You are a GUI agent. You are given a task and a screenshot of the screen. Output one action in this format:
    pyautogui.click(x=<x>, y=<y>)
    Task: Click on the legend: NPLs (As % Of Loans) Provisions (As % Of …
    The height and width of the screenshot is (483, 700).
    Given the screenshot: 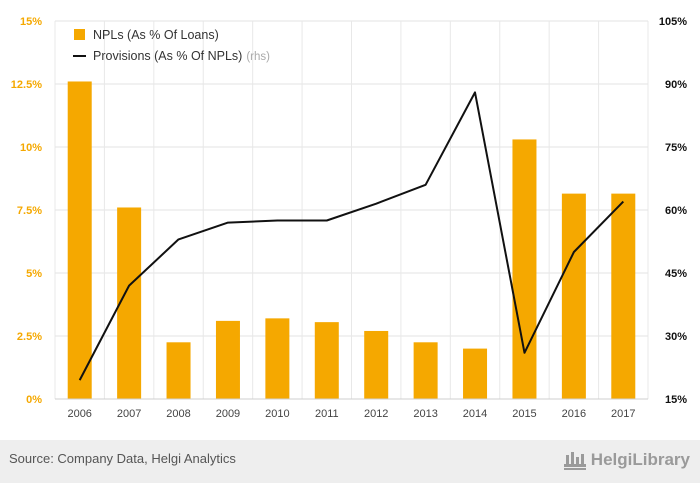 What is the action you would take?
    pyautogui.click(x=171, y=45)
    